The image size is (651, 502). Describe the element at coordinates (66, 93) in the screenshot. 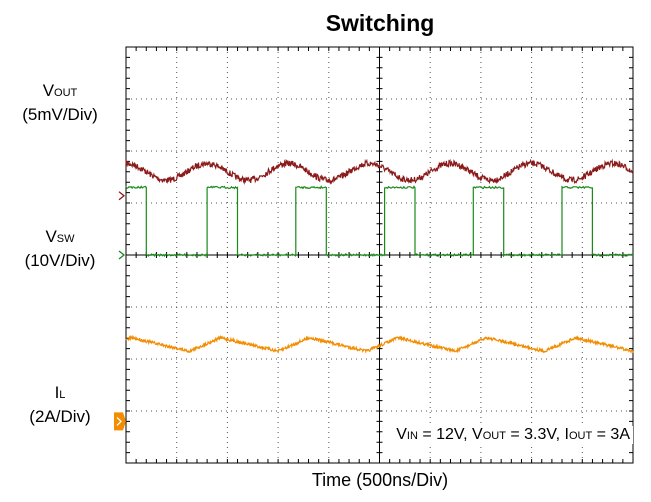

I see `vout-subscript: OUT` at that location.